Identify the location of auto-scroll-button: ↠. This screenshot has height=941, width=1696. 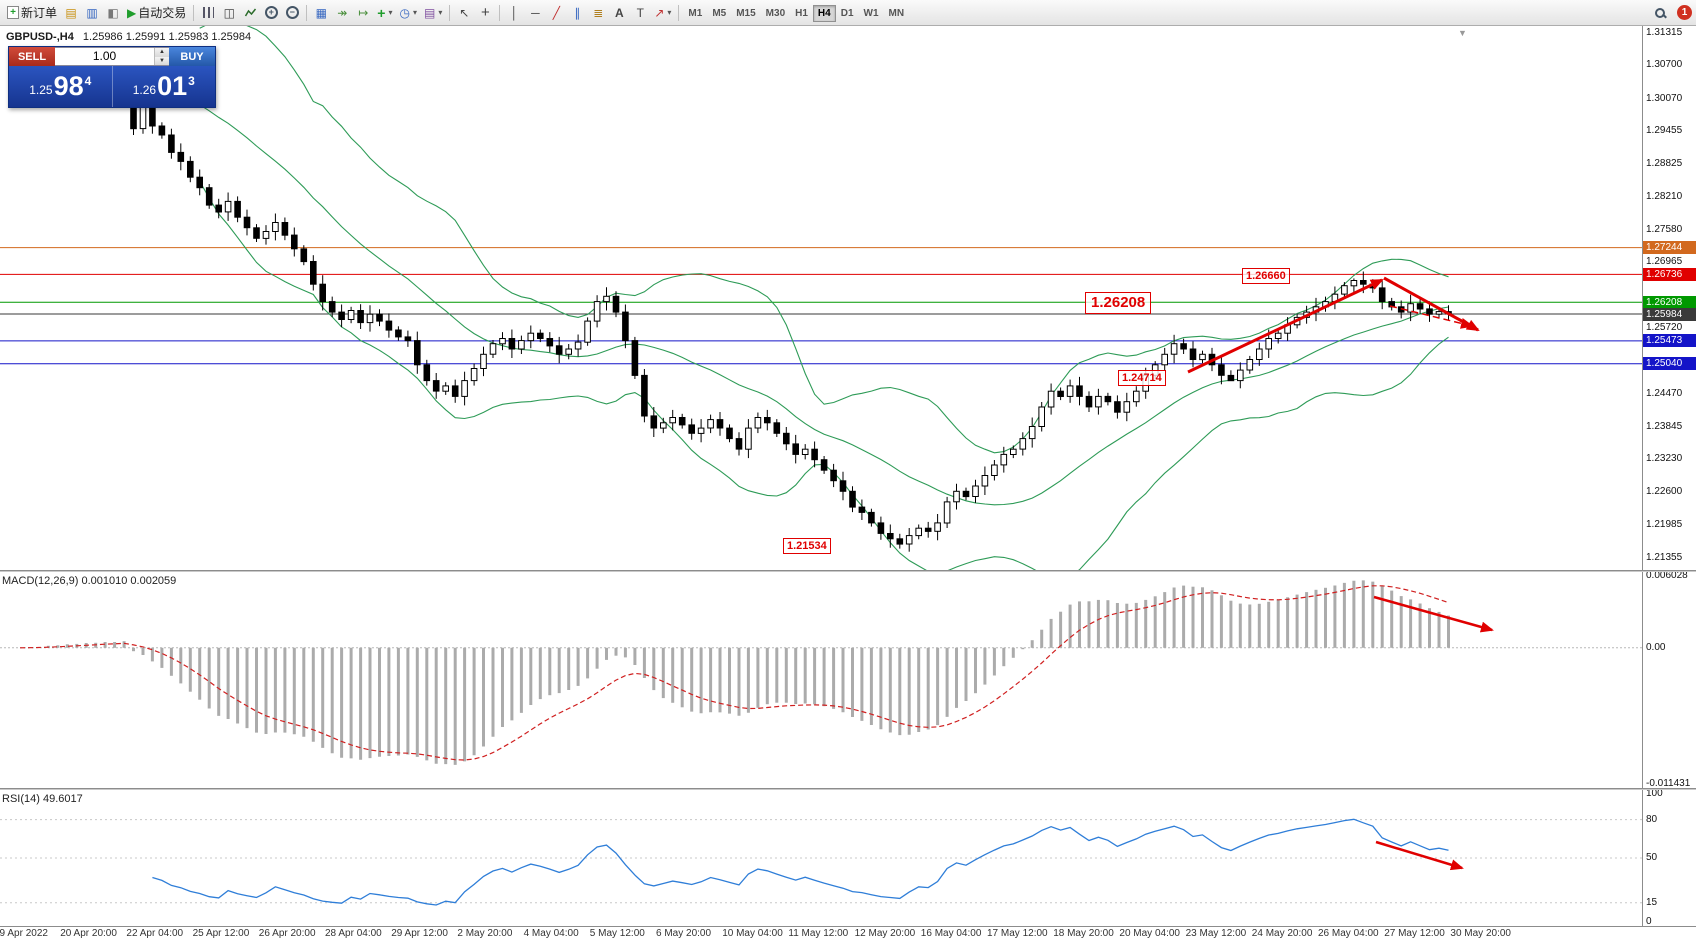
(342, 13).